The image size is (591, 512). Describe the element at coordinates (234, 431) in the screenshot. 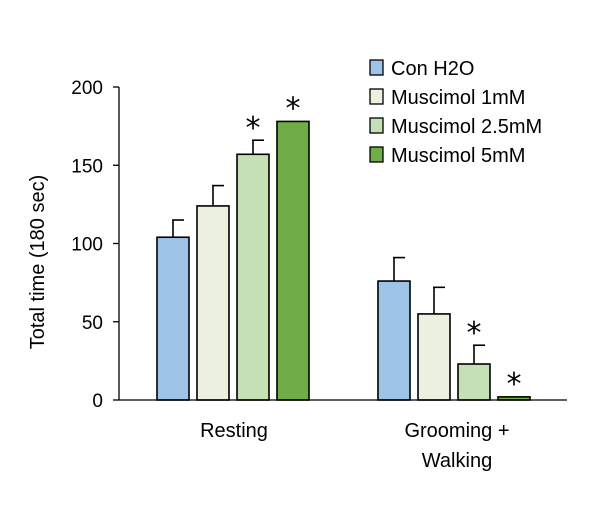

I see `x-category-label: Resting` at that location.